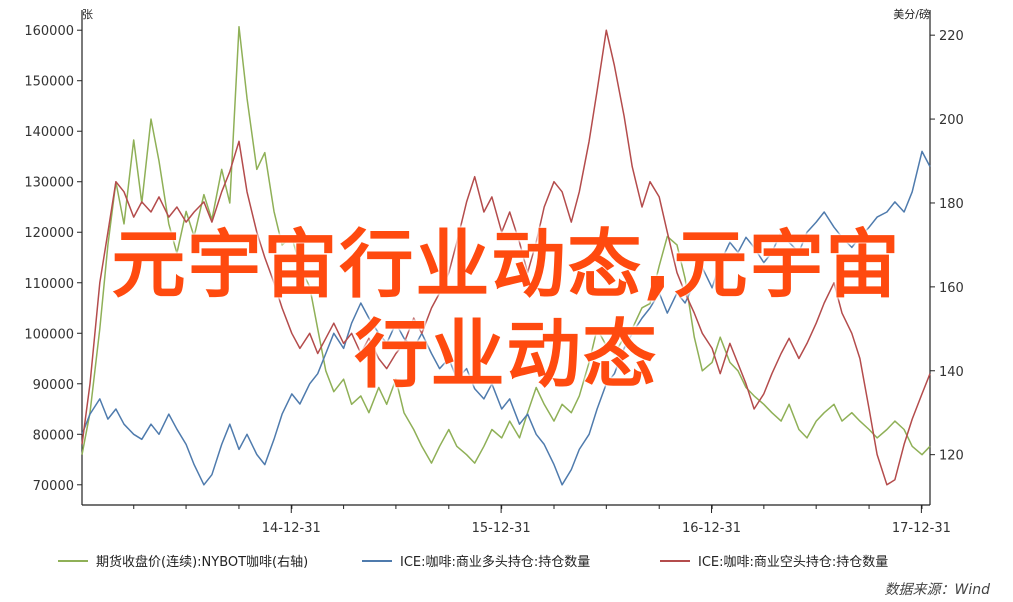  I want to click on x-tick-label: 15-12-31, so click(501, 528).